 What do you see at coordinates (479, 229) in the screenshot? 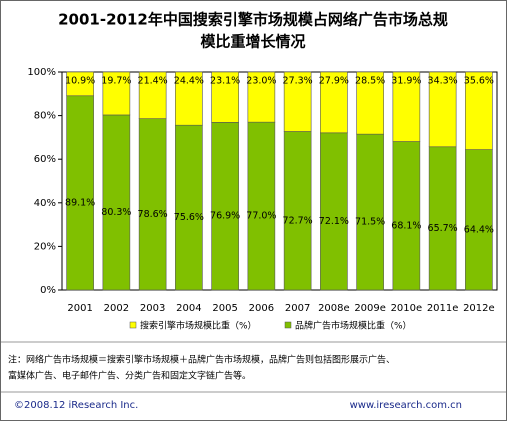
I see `value-label: 64.4%` at bounding box center [479, 229].